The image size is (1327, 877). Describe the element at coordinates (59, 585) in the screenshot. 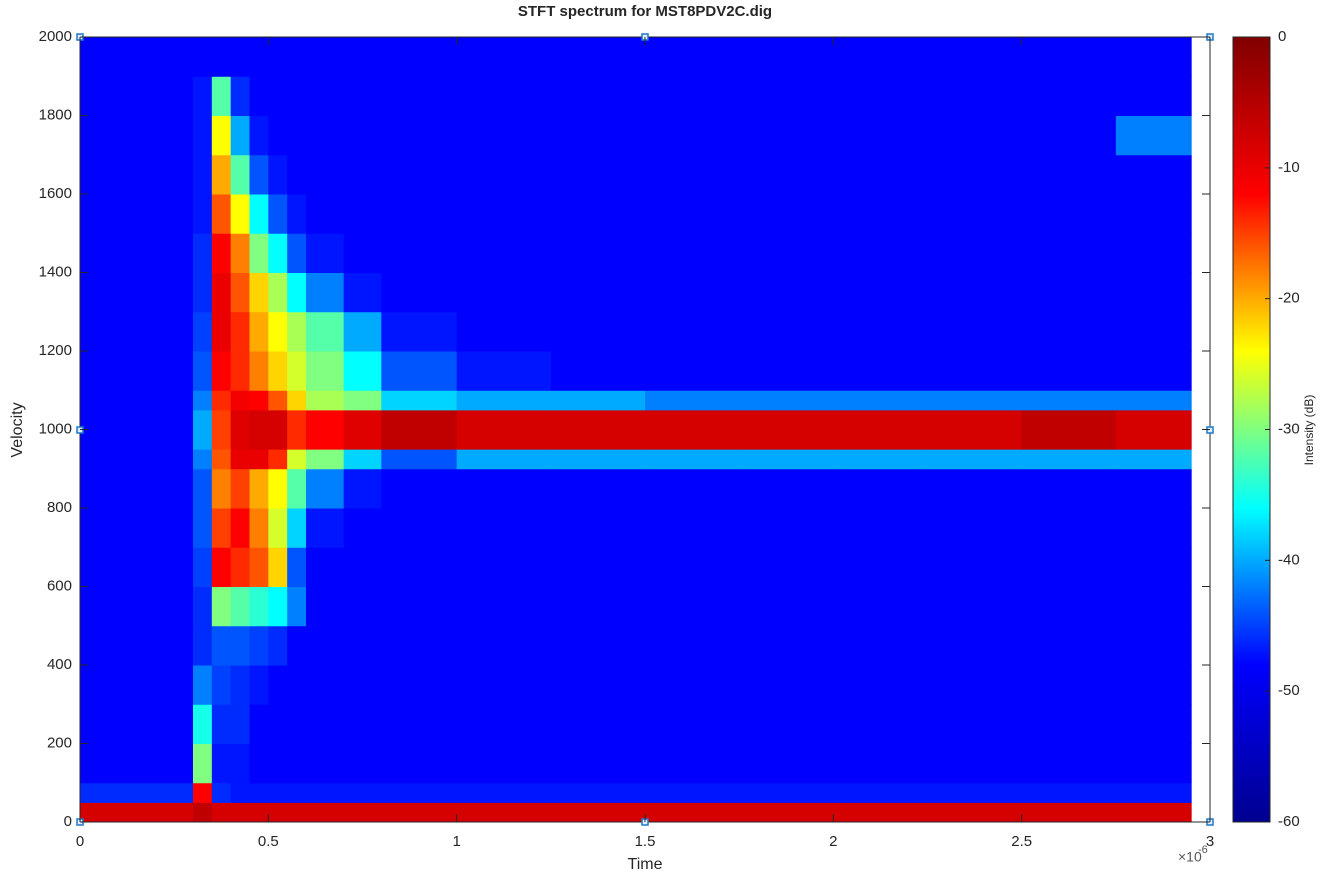

I see `y-tick-label: 600` at that location.